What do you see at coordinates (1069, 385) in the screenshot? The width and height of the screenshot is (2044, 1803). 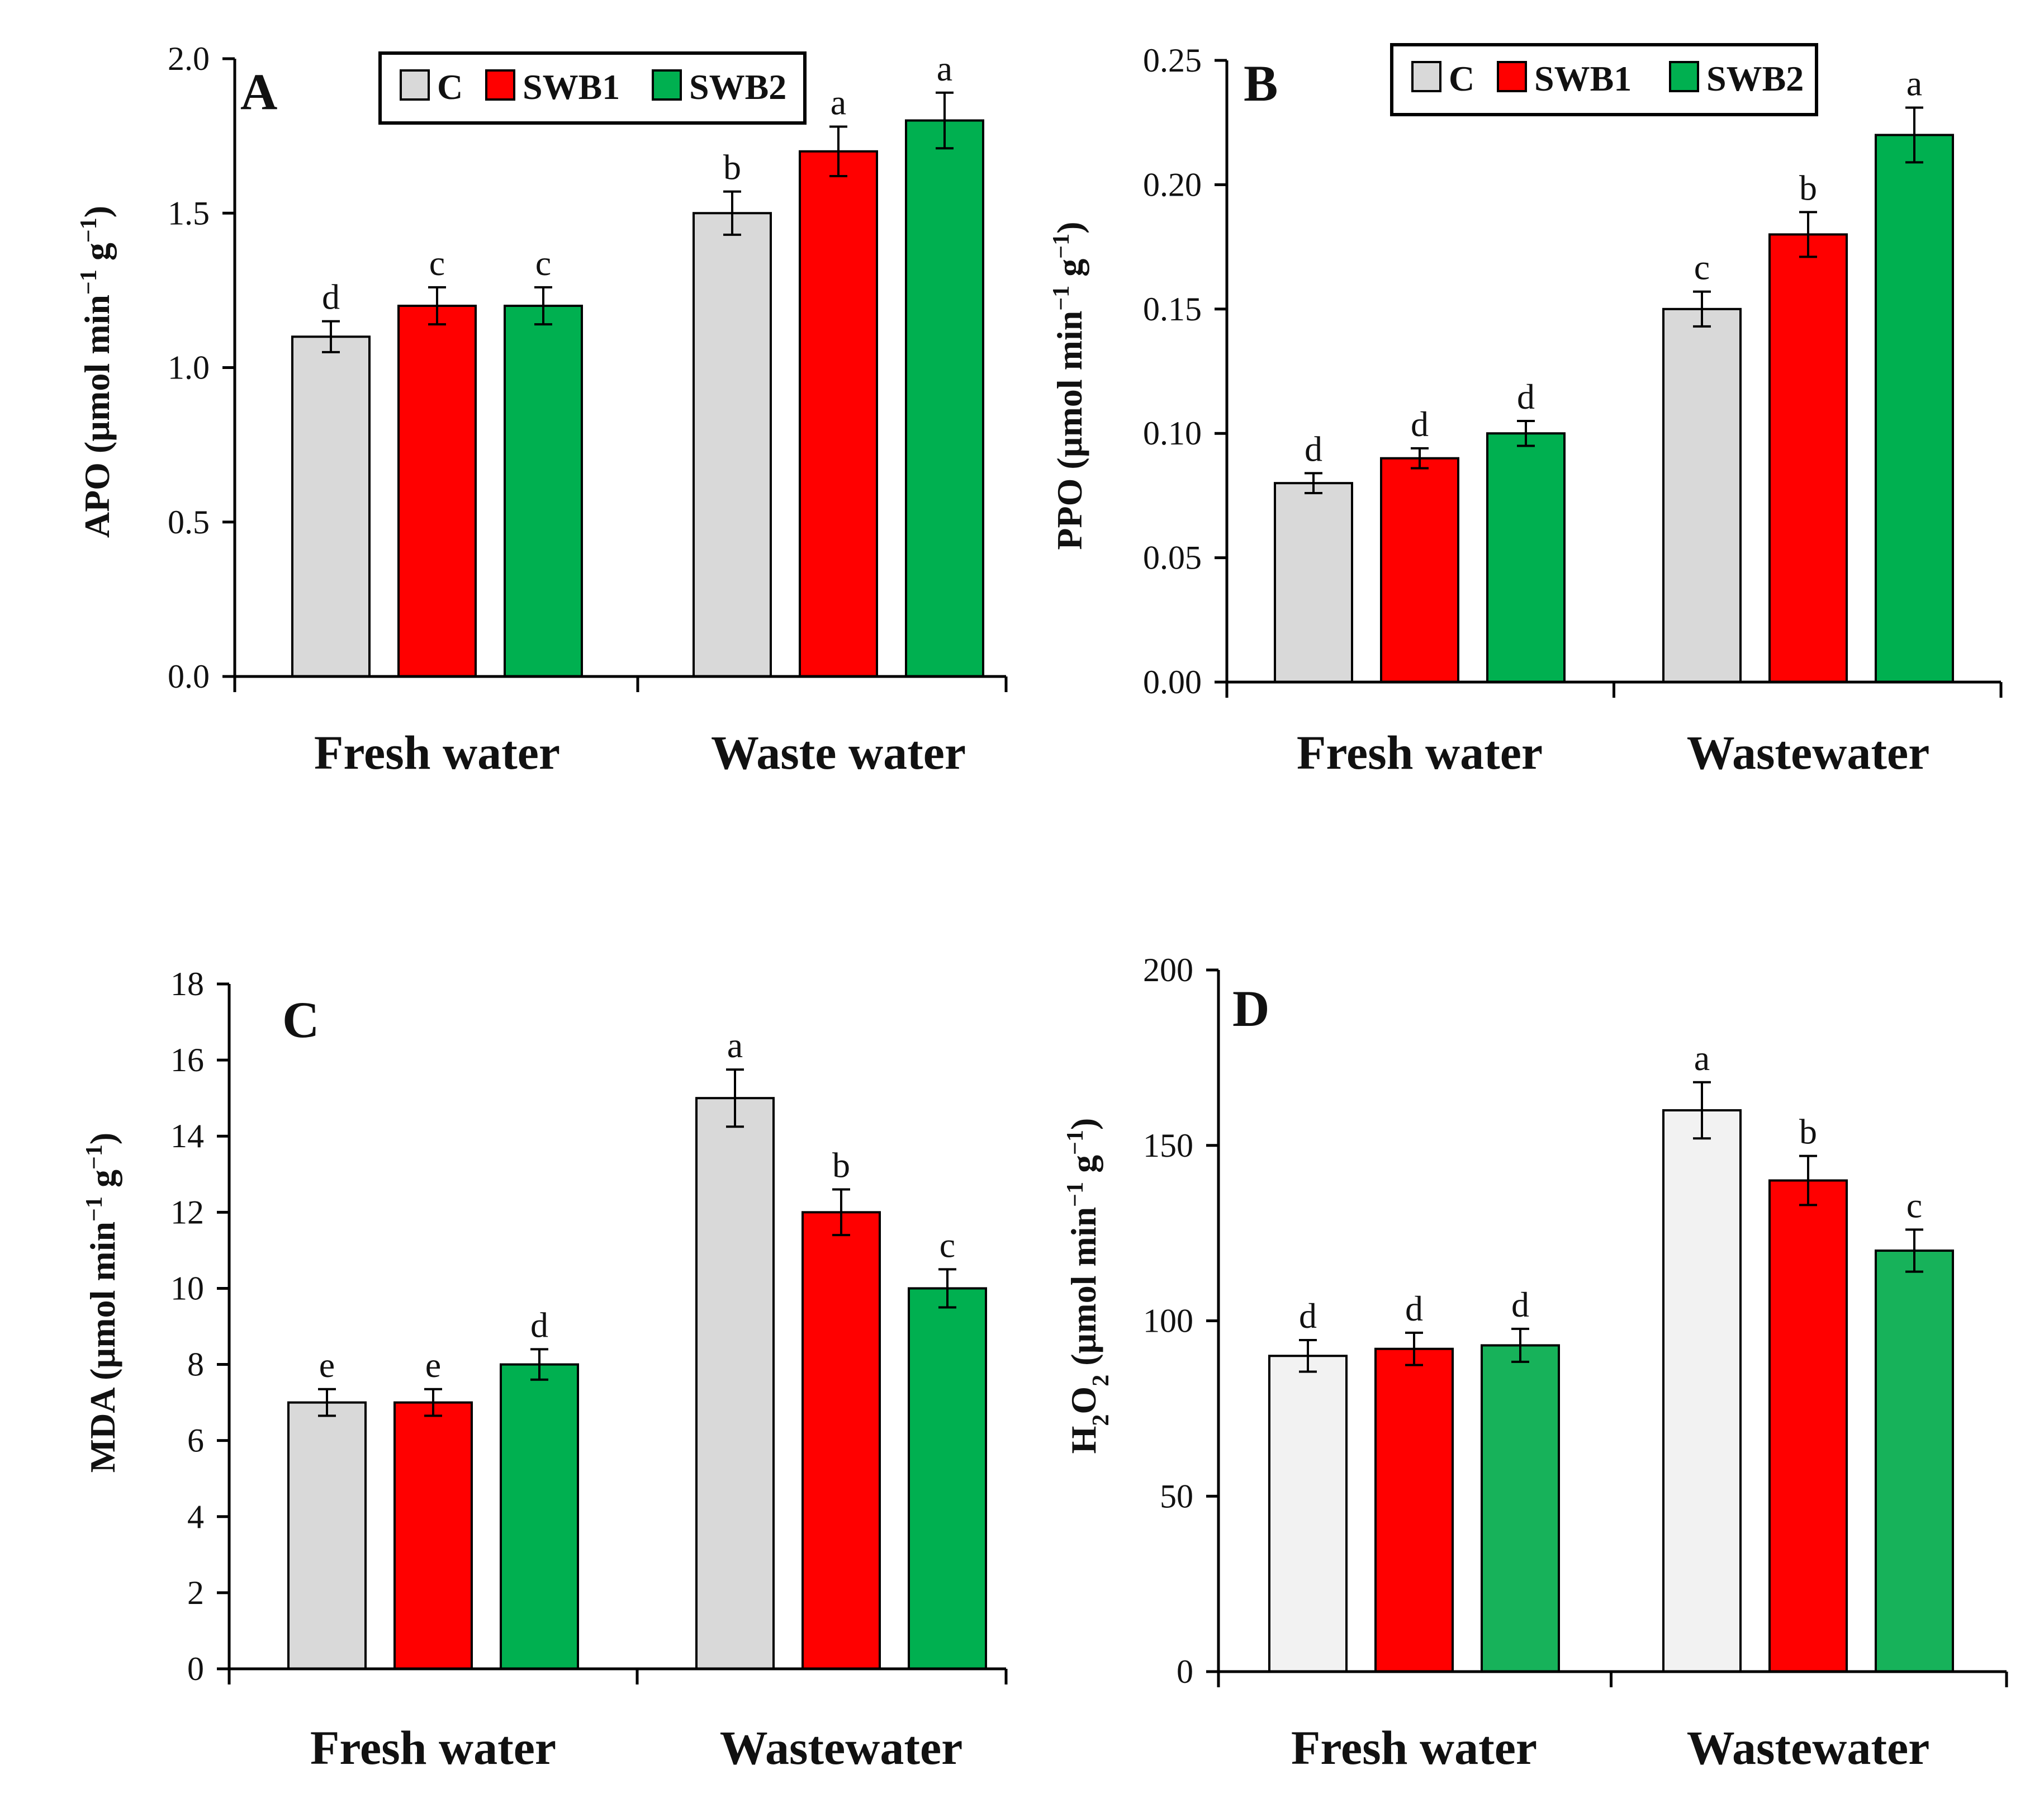 I see `panel-b-y-axis-label: PPO (µmol min−1 g−1)` at bounding box center [1069, 385].